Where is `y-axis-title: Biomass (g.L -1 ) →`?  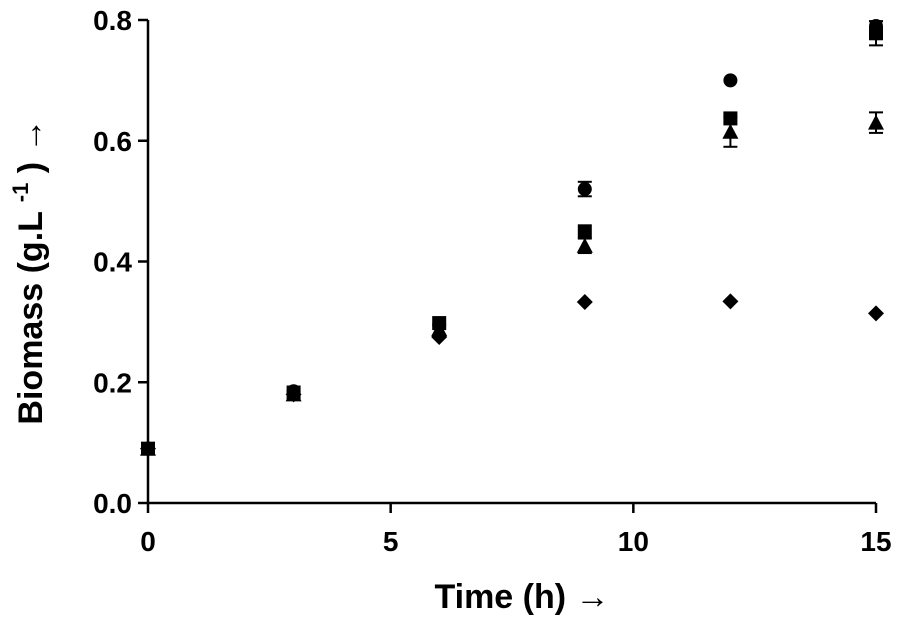
y-axis-title: Biomass (g.L -1 ) → is located at coordinates (25, 271).